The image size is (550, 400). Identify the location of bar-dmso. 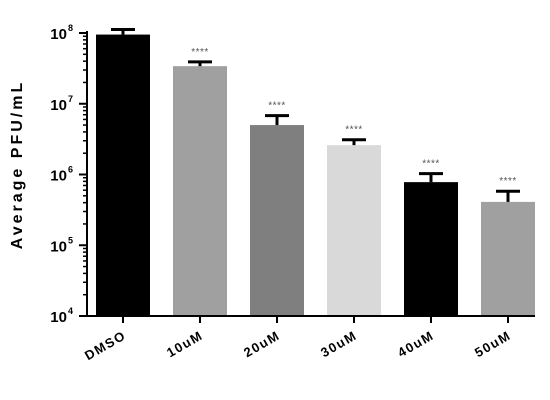
(123, 175).